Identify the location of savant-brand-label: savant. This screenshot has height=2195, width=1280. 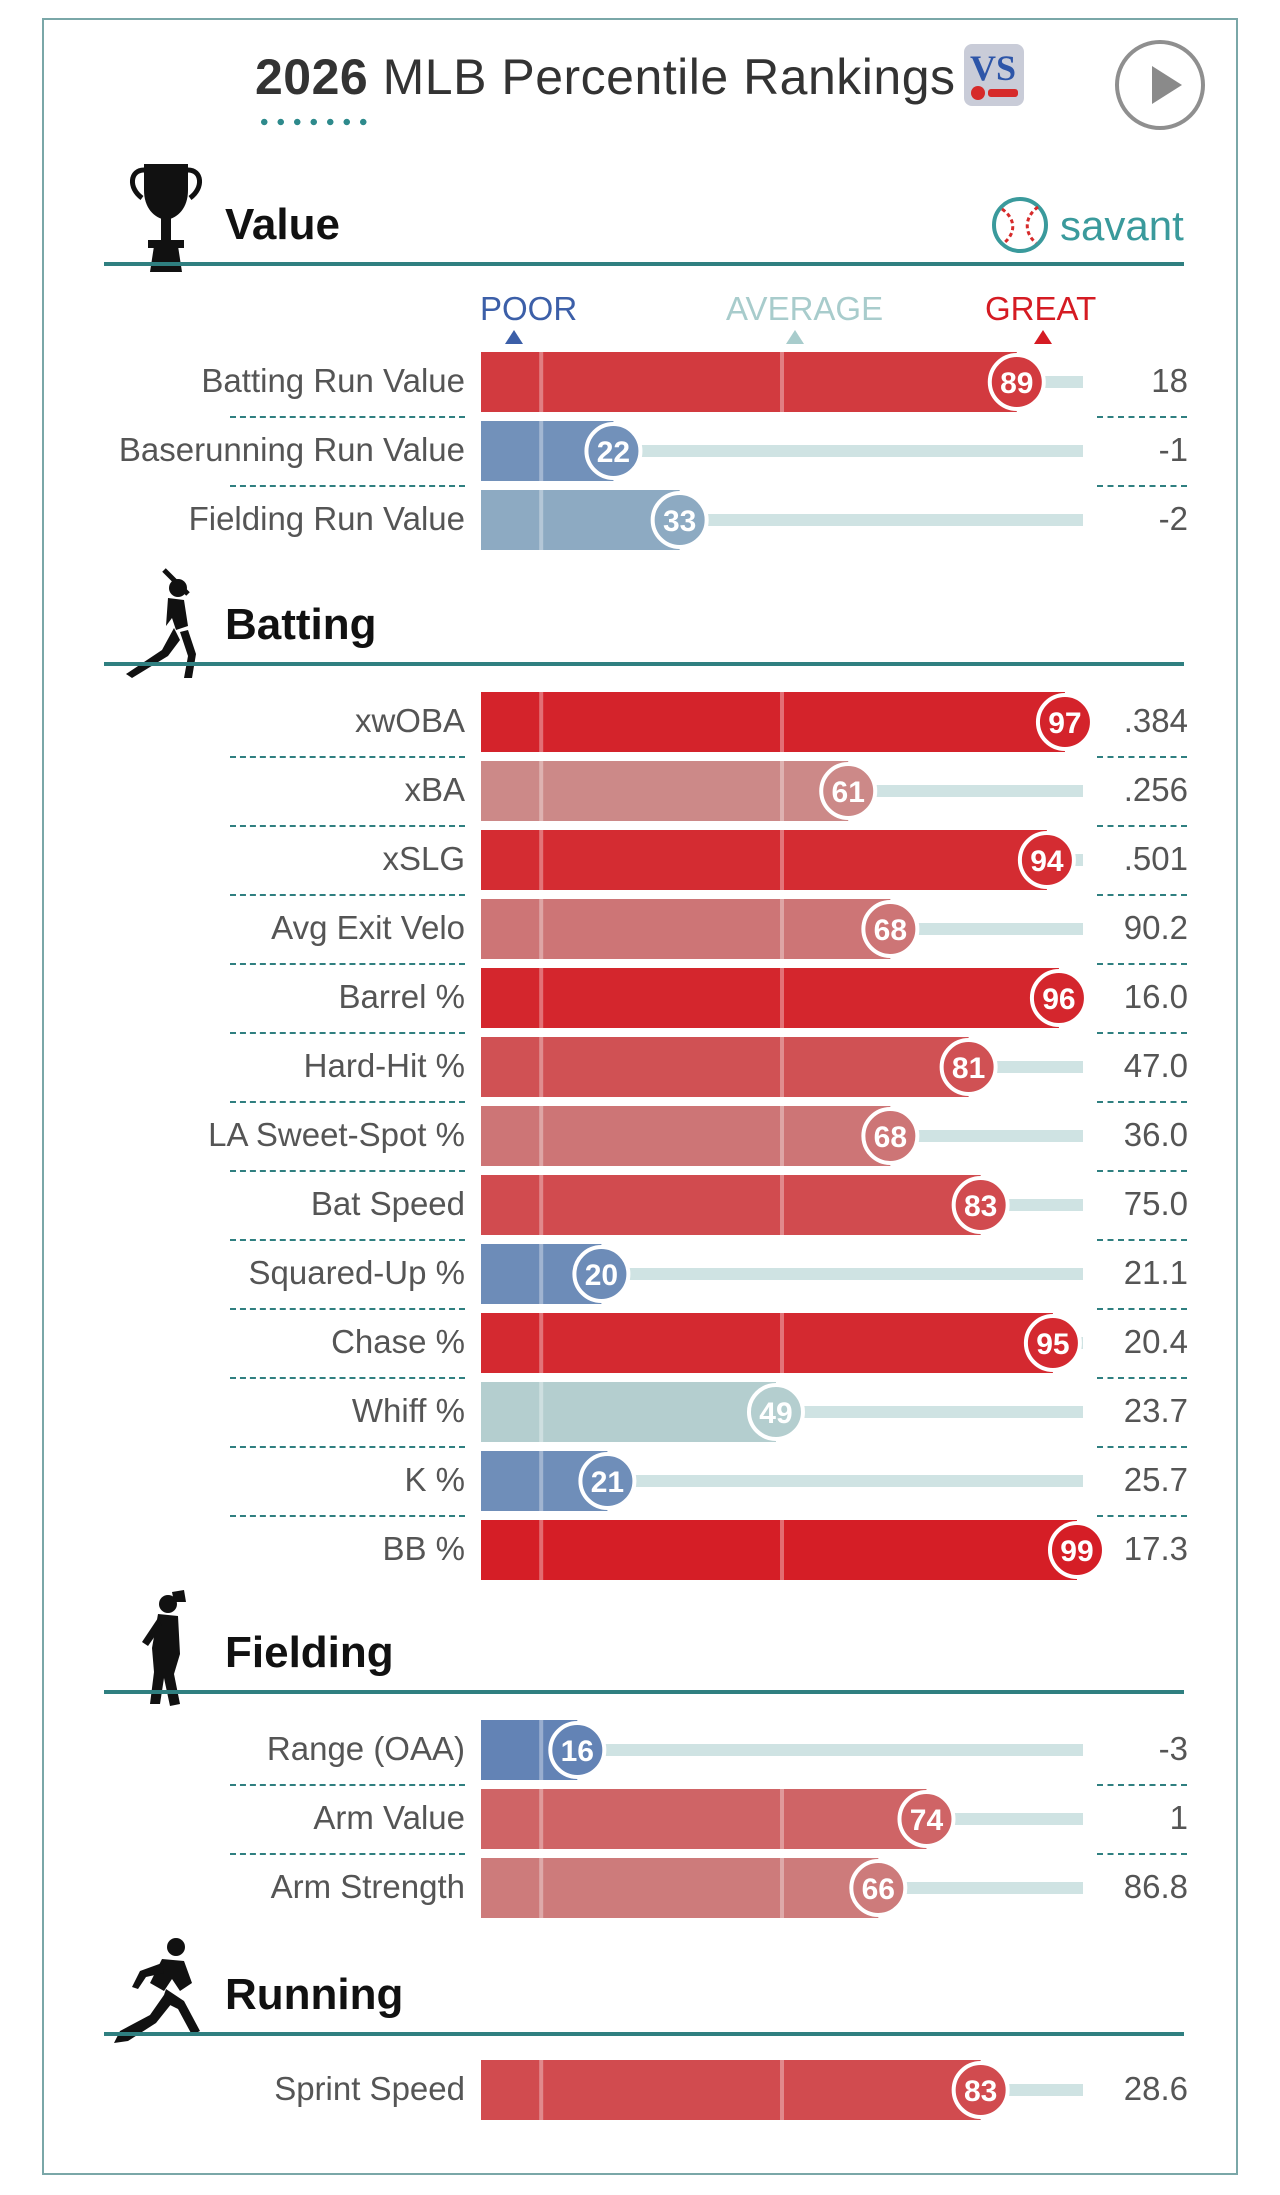
(1122, 225).